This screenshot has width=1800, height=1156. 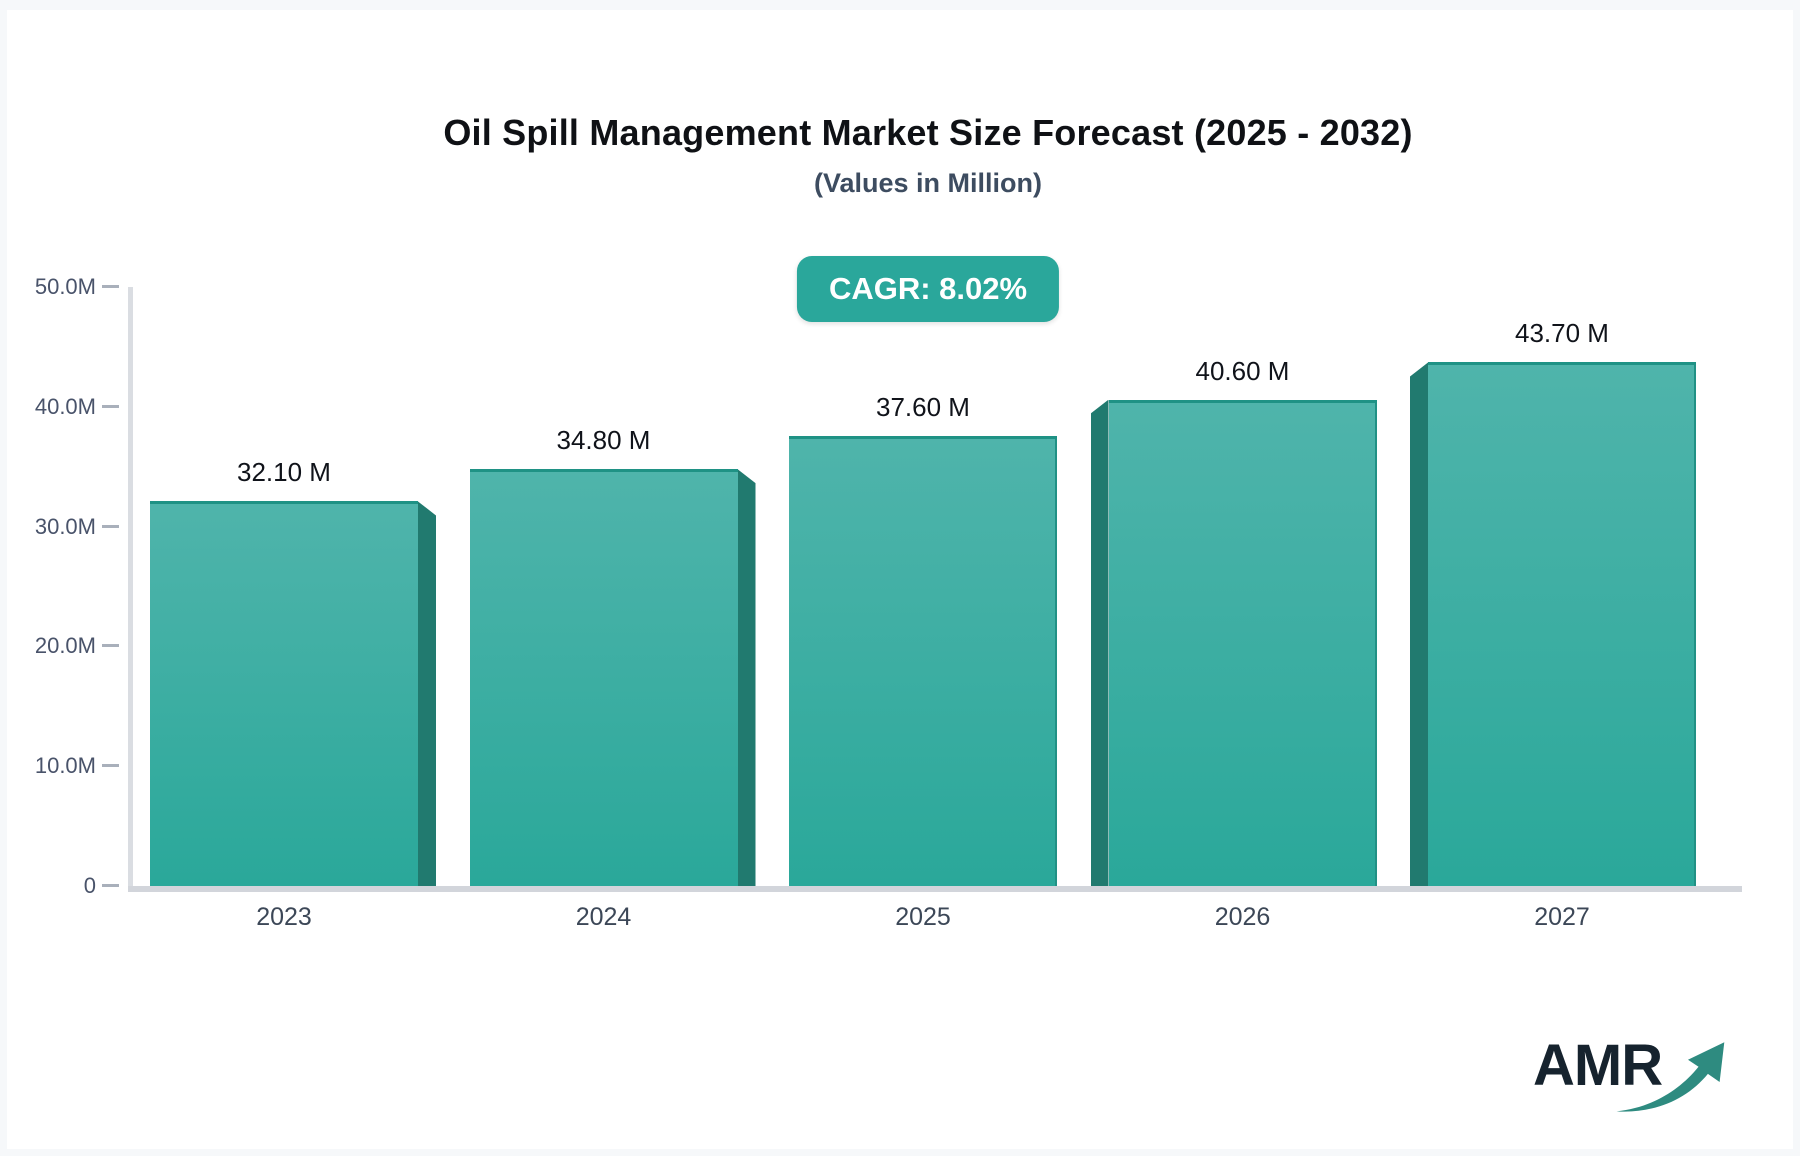 What do you see at coordinates (130, 589) in the screenshot?
I see `y-axis-line` at bounding box center [130, 589].